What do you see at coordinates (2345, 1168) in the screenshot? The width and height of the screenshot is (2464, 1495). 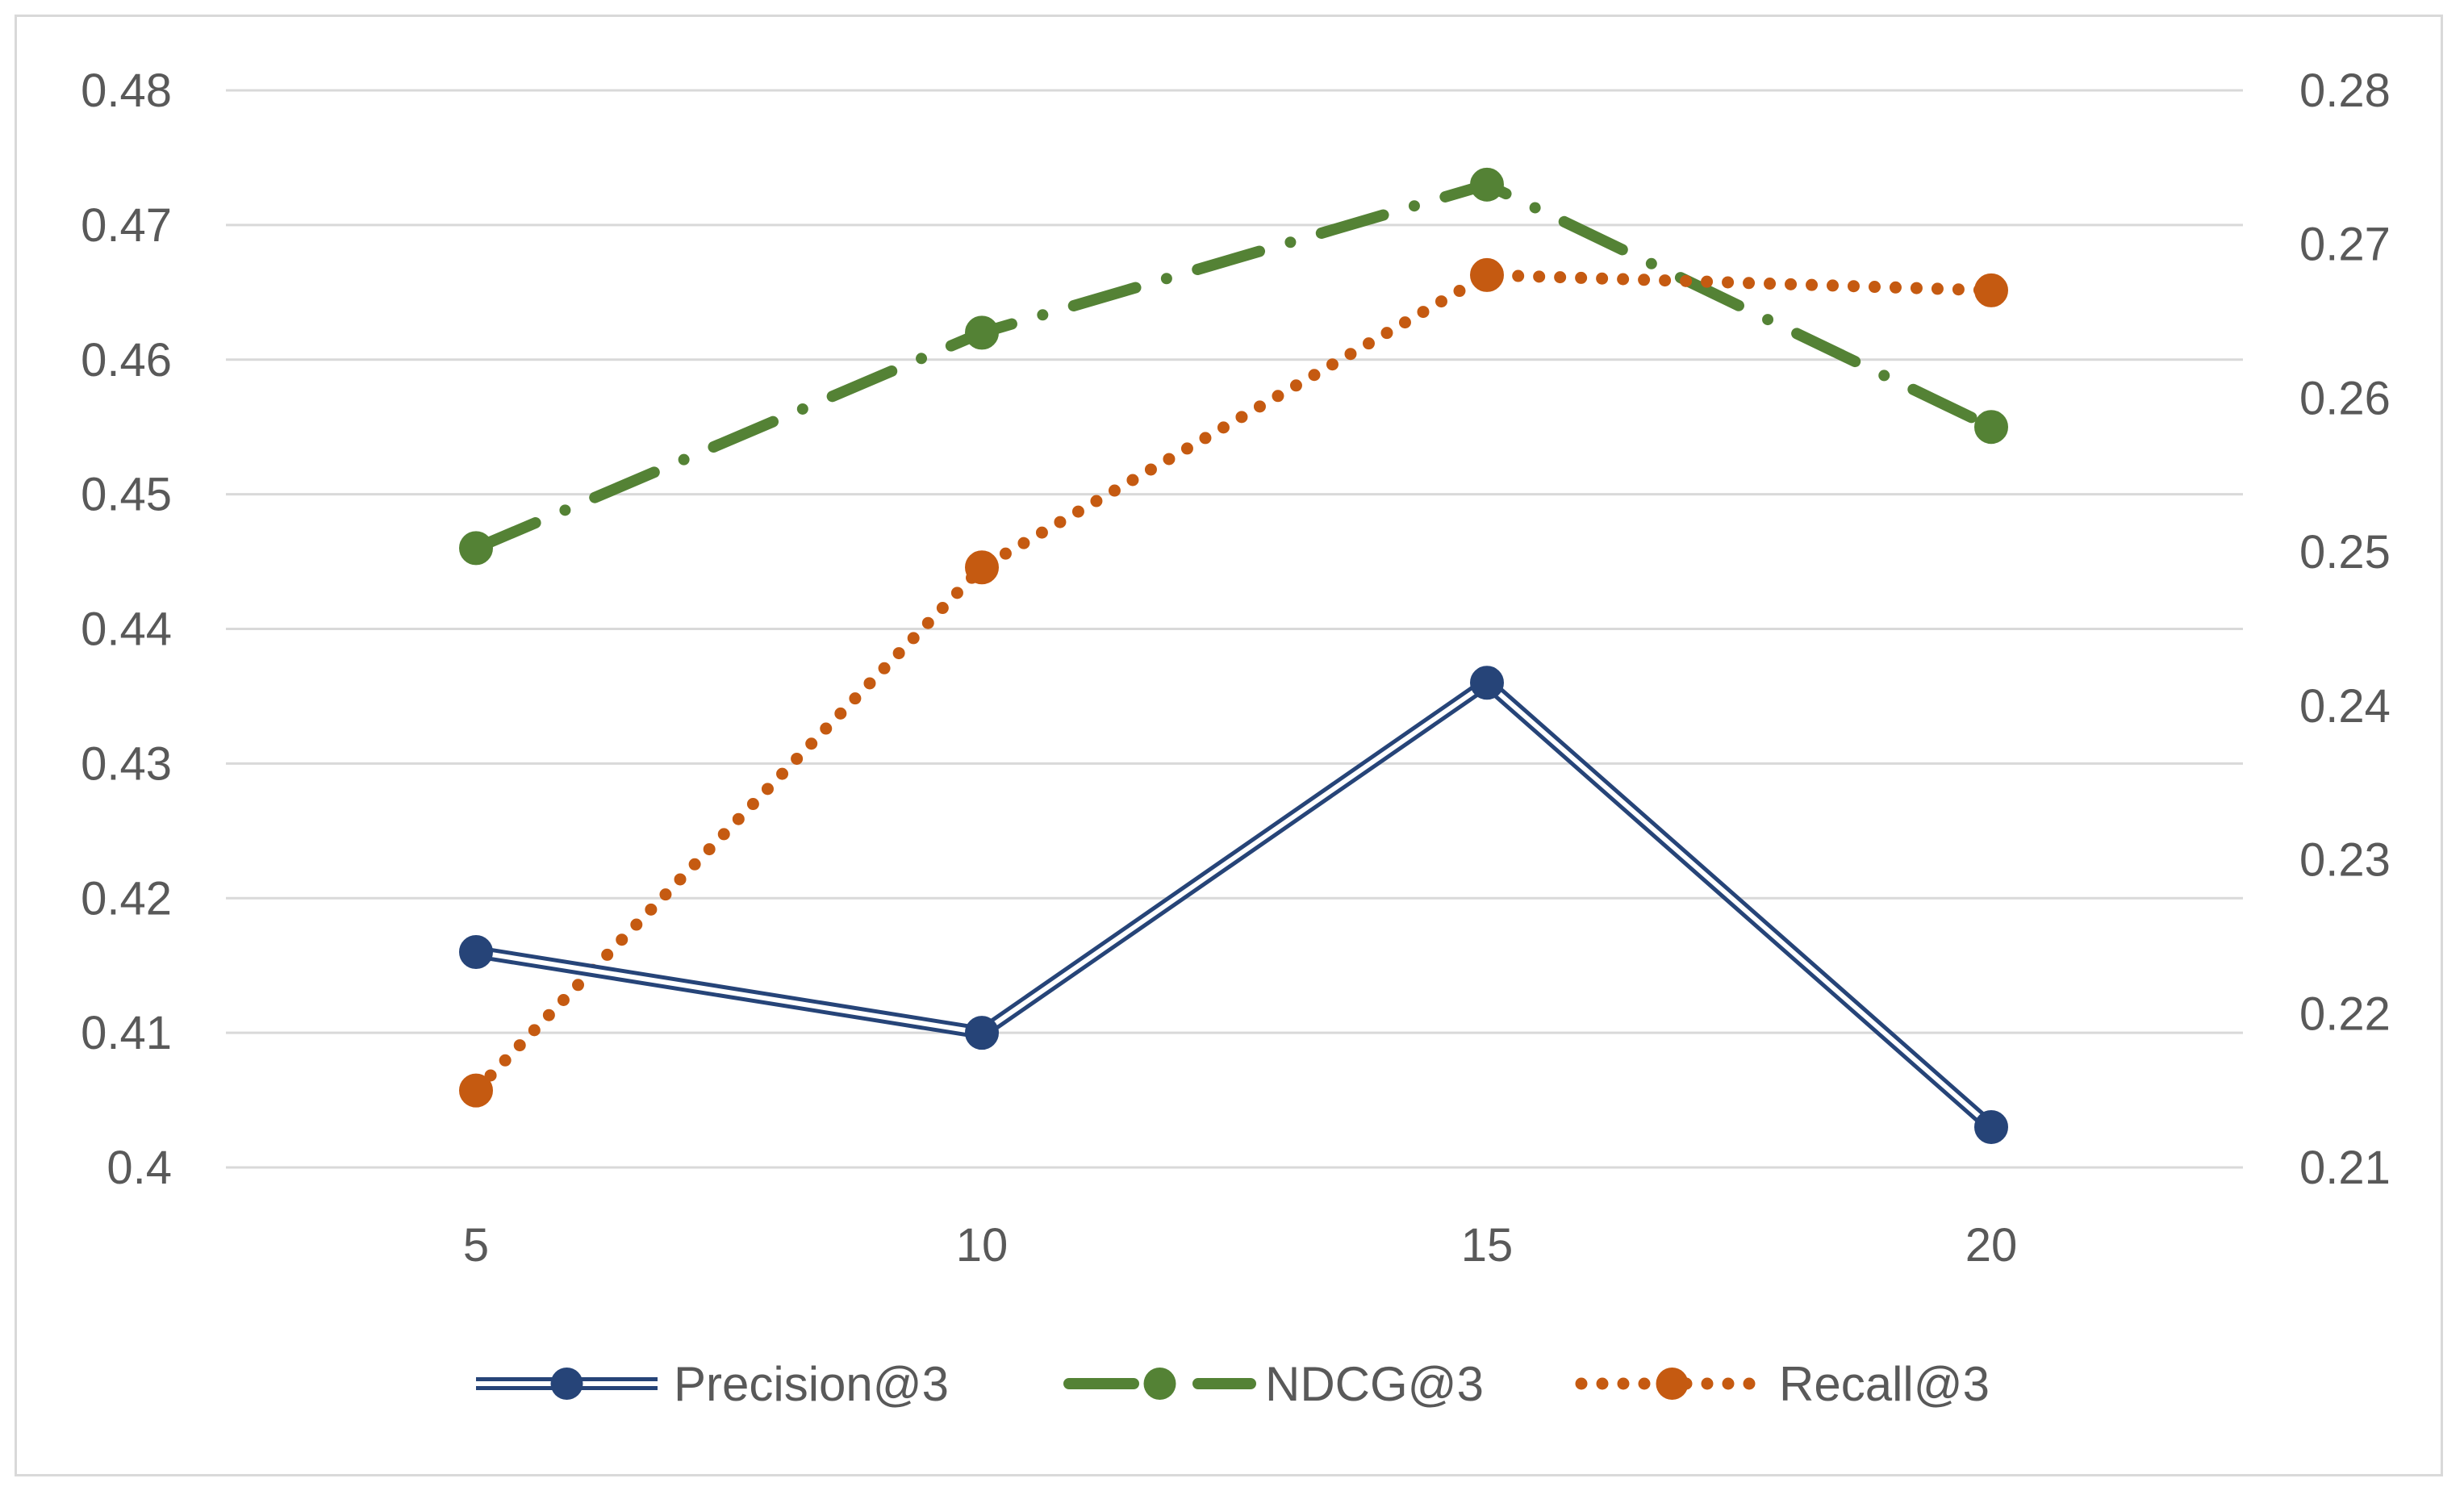 I see `right-tick-label: 0.21` at bounding box center [2345, 1168].